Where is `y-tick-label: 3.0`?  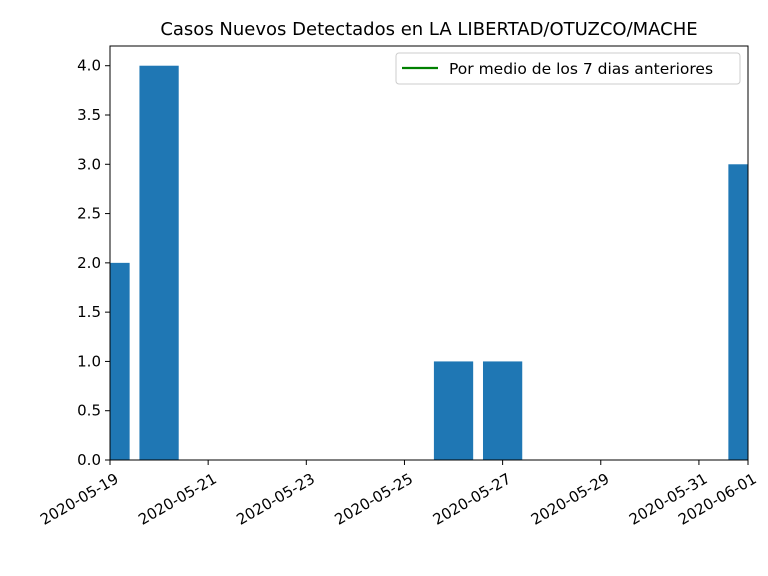
y-tick-label: 3.0 is located at coordinates (89, 164).